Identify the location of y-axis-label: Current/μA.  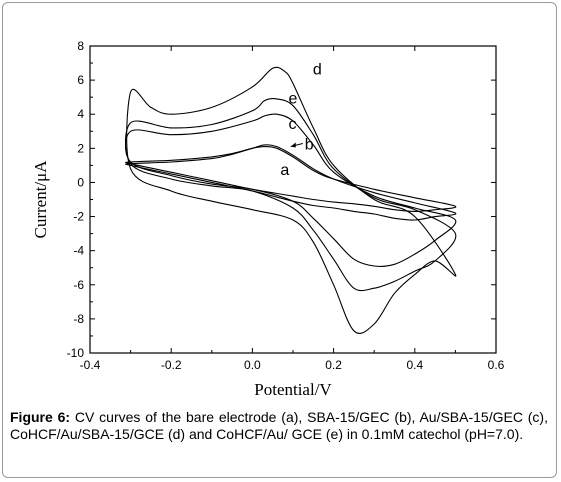
(40, 199).